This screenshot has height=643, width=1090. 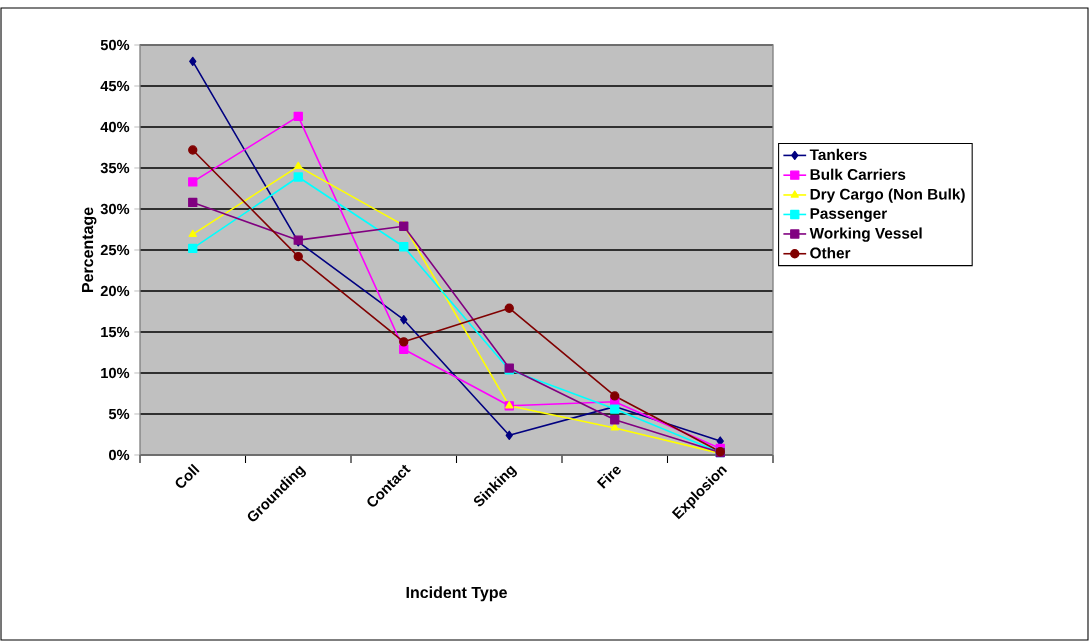 What do you see at coordinates (115, 291) in the screenshot?
I see `y-tick-label: 20%` at bounding box center [115, 291].